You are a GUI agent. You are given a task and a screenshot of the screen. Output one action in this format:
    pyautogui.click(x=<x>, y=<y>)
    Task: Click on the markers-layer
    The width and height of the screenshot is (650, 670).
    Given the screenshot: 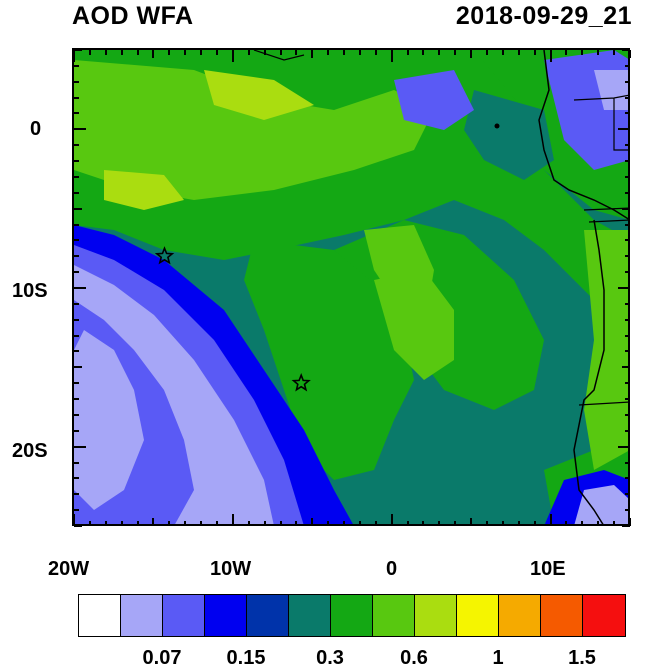 What is the action you would take?
    pyautogui.click(x=232, y=319)
    